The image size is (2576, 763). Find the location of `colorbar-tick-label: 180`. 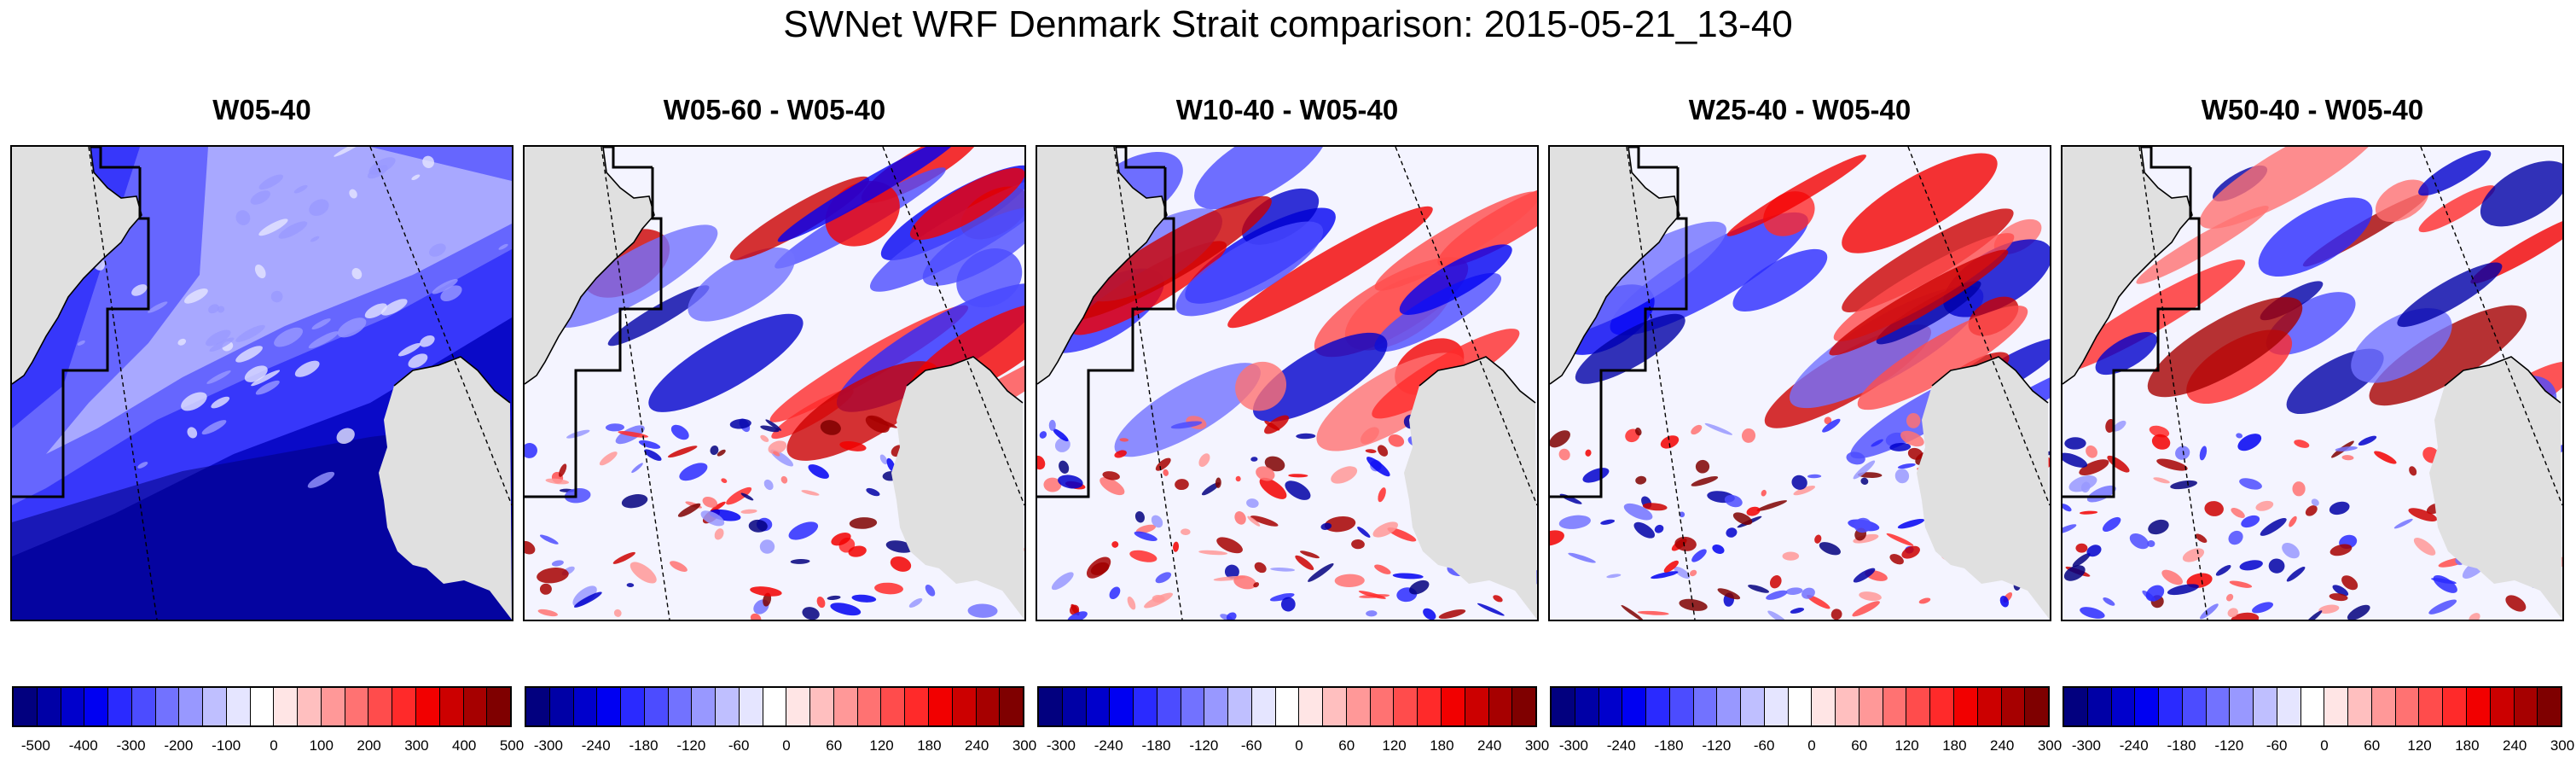

colorbar-tick-label: 180 is located at coordinates (2467, 746).